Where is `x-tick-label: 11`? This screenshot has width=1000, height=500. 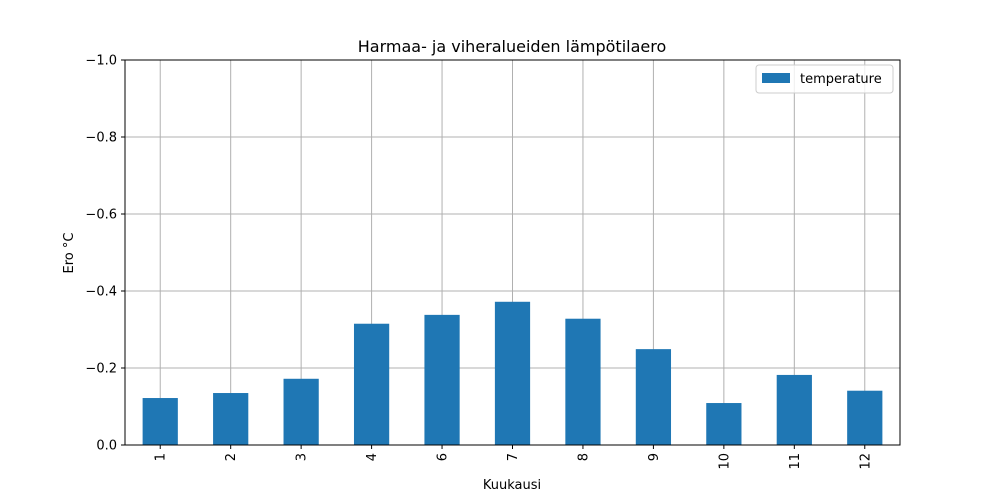
x-tick-label: 11 is located at coordinates (795, 461).